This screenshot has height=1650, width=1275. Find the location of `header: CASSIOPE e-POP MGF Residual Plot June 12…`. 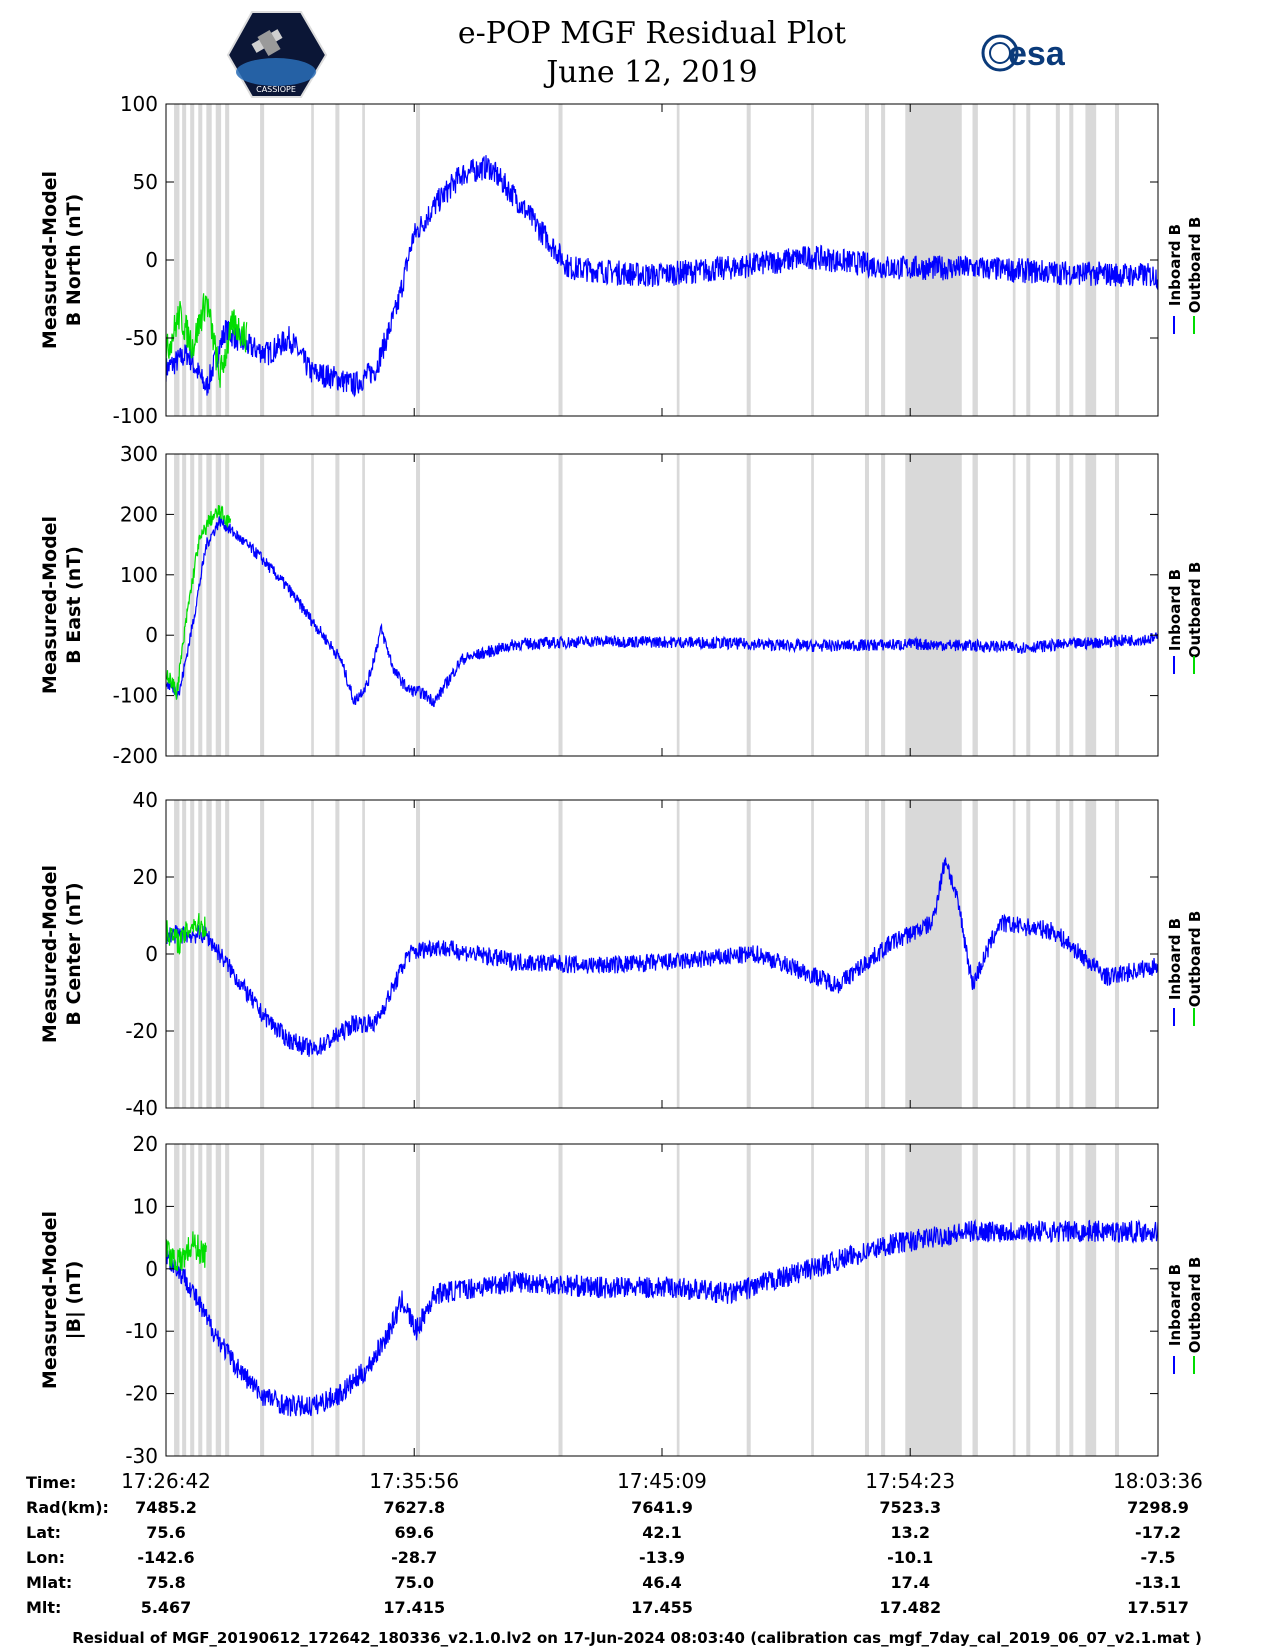

header: CASSIOPE e-POP MGF Residual Plot June 12… is located at coordinates (646, 54).